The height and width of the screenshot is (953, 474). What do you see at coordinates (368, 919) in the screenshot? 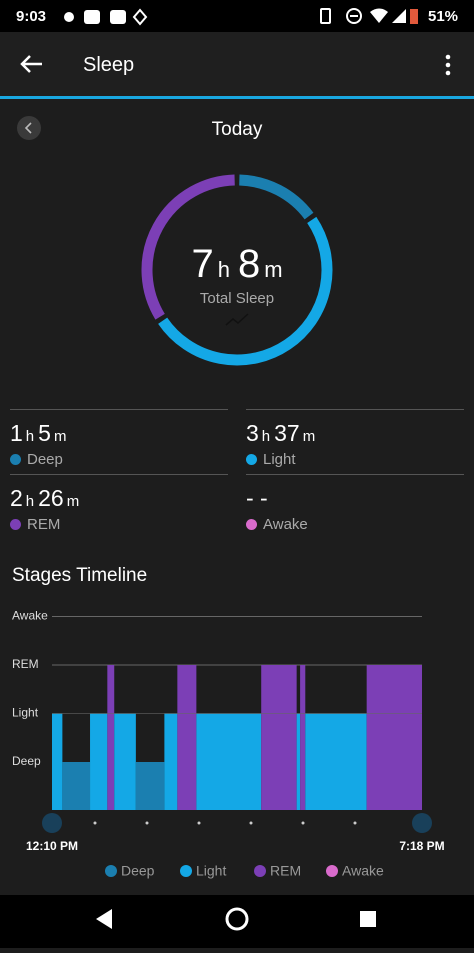
I see `nav-recents` at bounding box center [368, 919].